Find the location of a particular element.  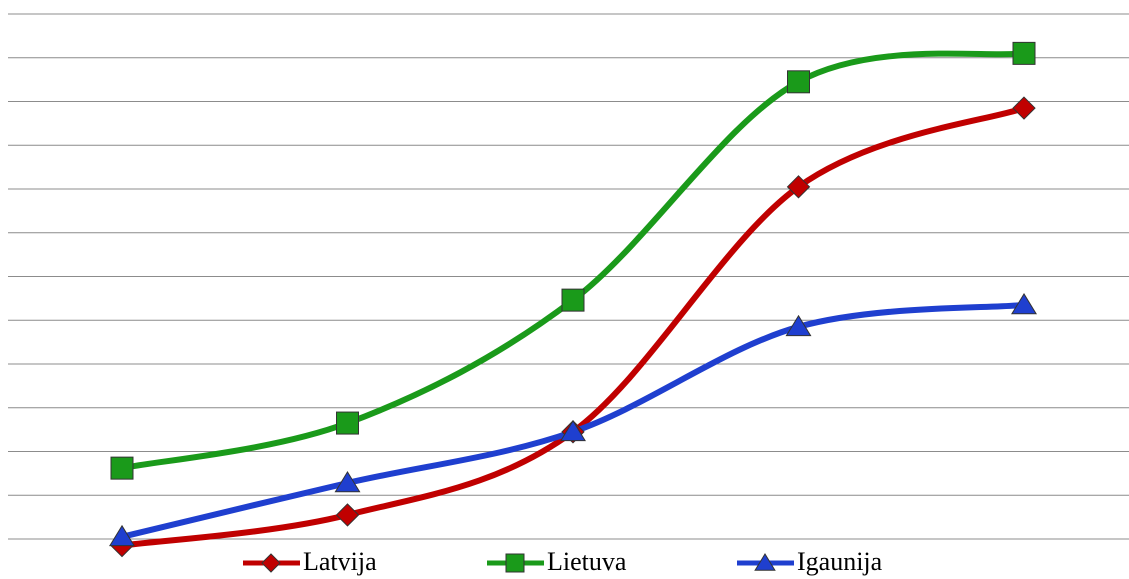

legend-label: Igaunija is located at coordinates (840, 561).